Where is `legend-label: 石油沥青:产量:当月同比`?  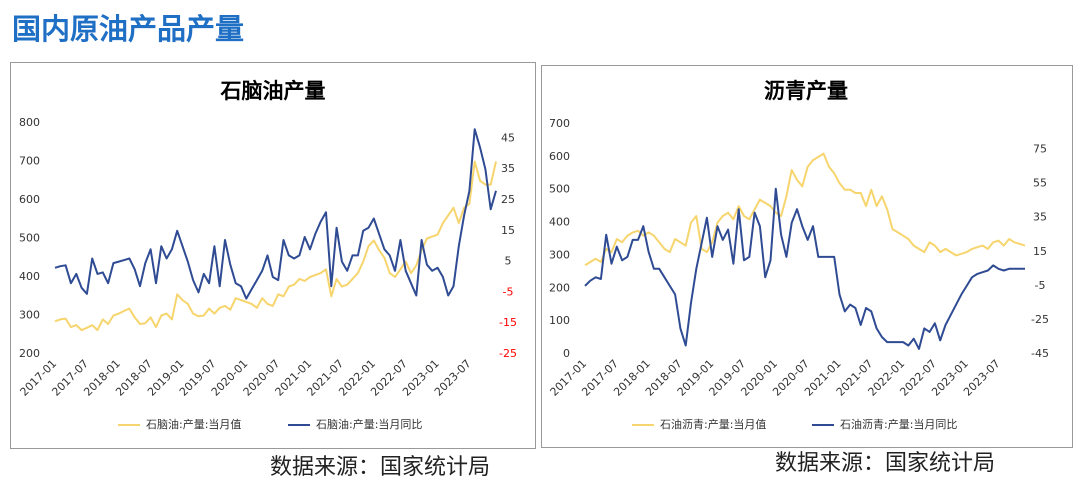 legend-label: 石油沥青:产量:当月同比 is located at coordinates (898, 424).